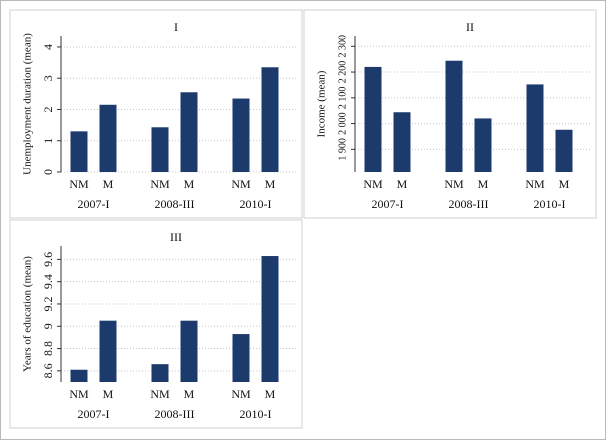 The image size is (606, 440). Describe the element at coordinates (48, 370) in the screenshot. I see `y-tick-label: 8.6` at that location.